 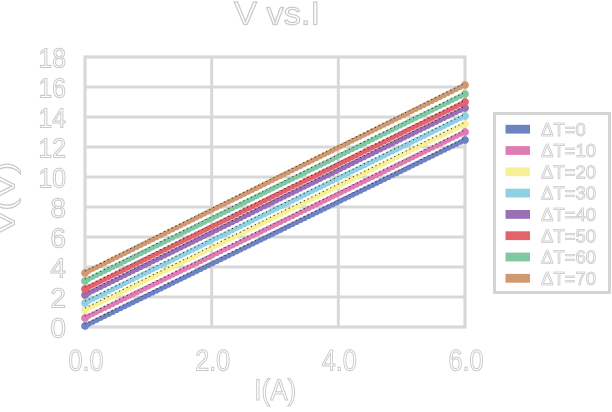 I want to click on svg-text: V(V), so click(x=11, y=198).